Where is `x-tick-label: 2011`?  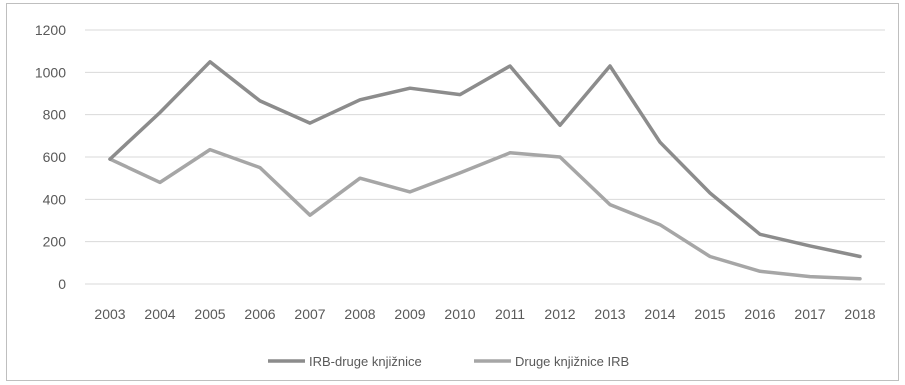 x-tick-label: 2011 is located at coordinates (510, 314).